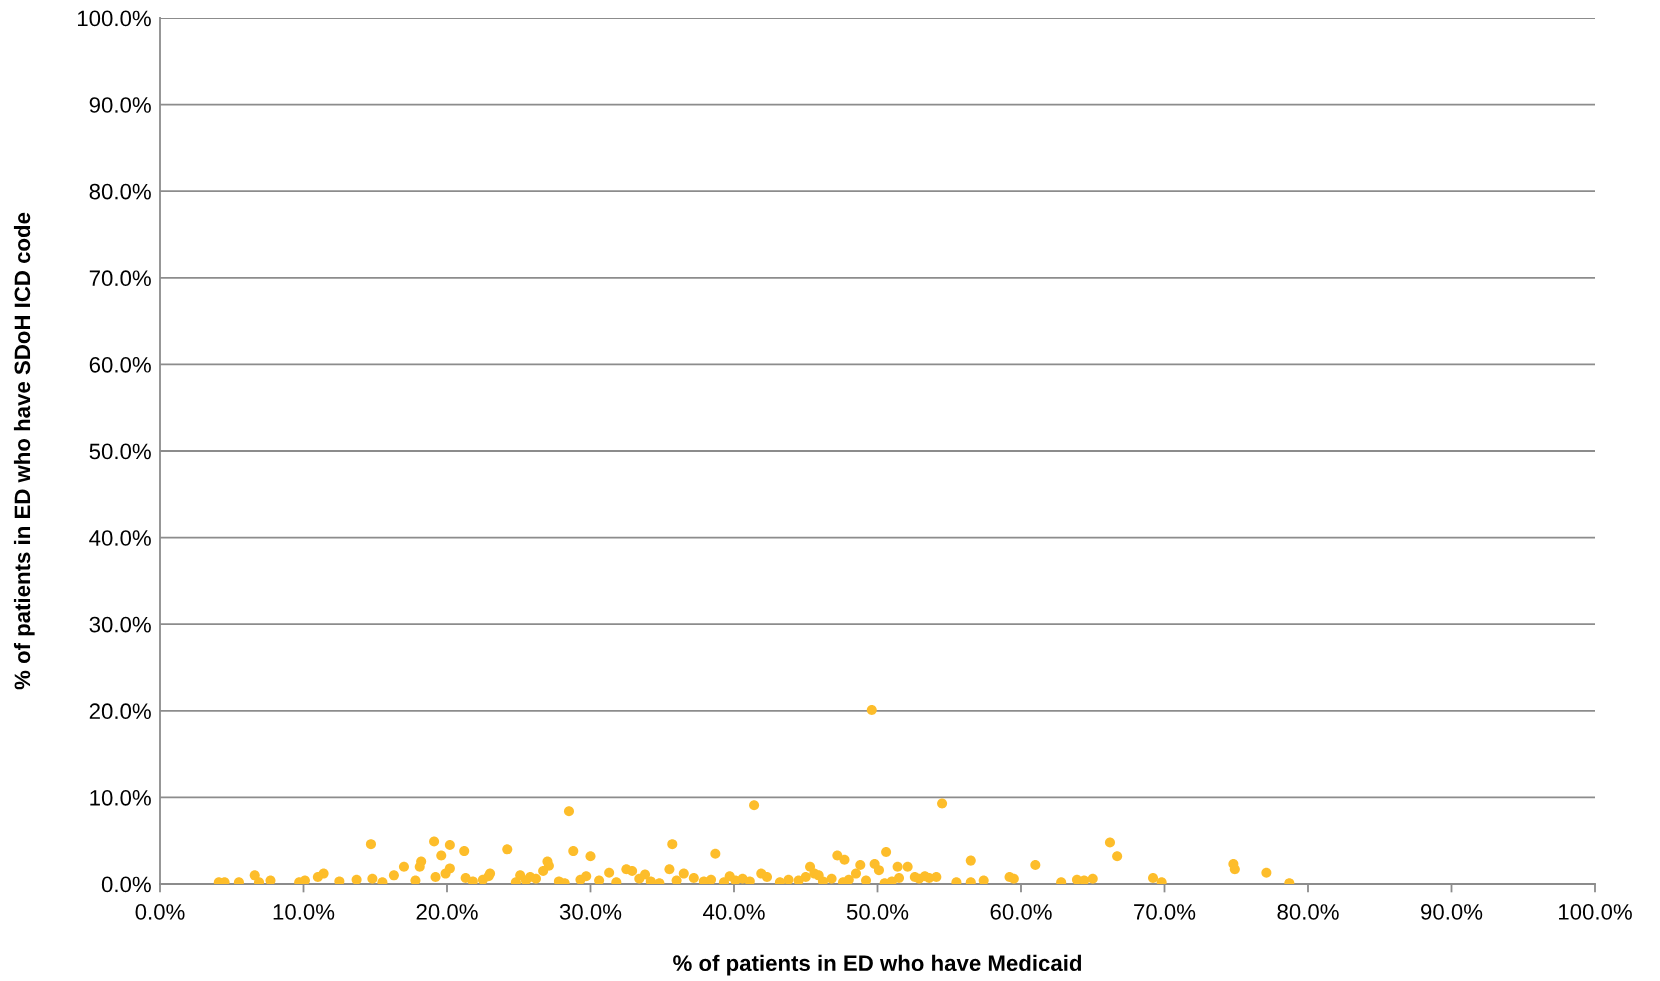 This screenshot has width=1660, height=981. I want to click on x-tick-label: 60.0%, so click(1021, 912).